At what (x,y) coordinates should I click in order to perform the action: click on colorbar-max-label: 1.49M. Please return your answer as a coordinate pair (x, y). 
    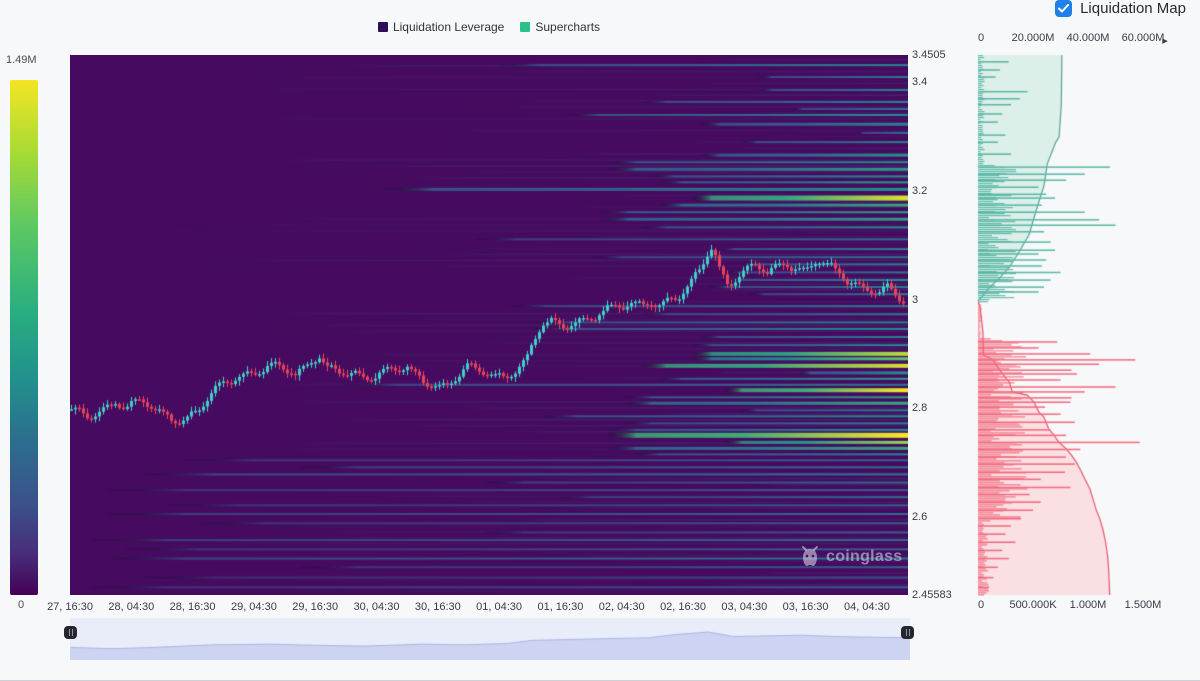
    Looking at the image, I should click on (21, 60).